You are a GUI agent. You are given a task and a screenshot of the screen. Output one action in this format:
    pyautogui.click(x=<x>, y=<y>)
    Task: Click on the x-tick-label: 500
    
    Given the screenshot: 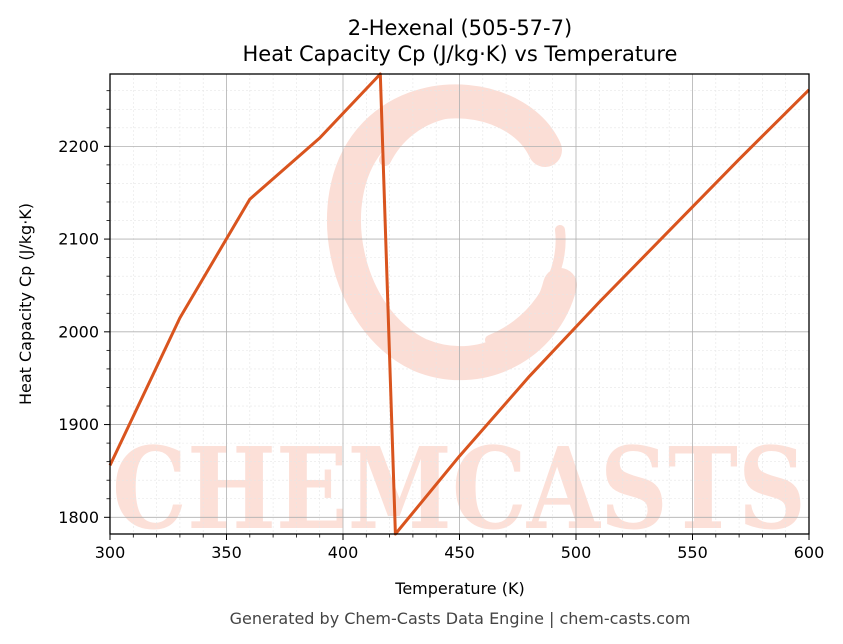 What is the action you would take?
    pyautogui.click(x=576, y=552)
    